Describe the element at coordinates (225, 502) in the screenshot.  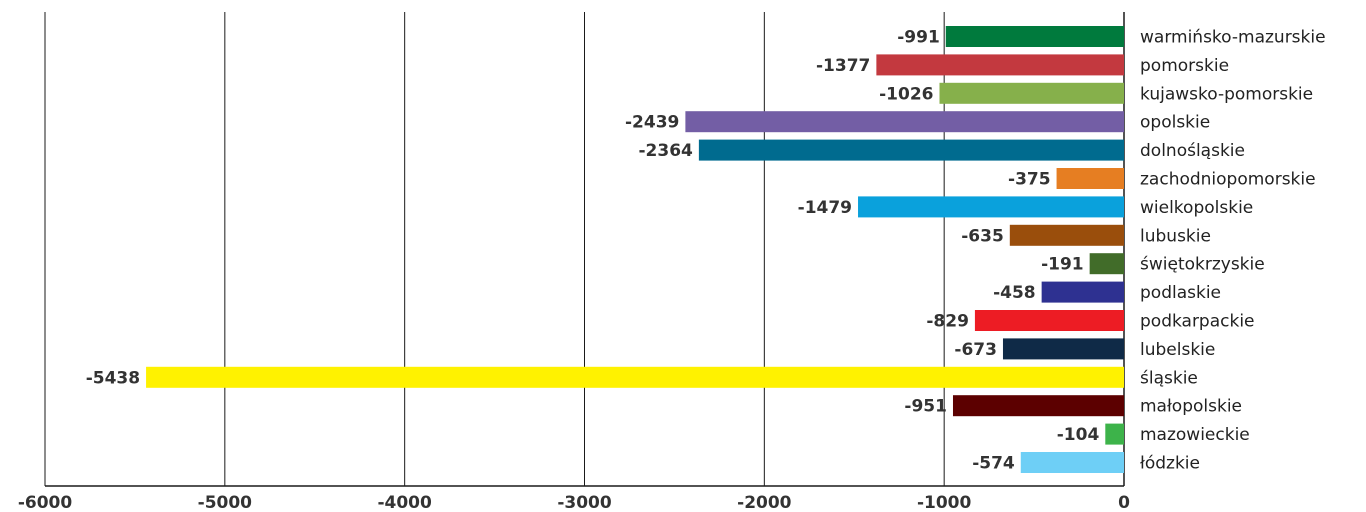
I see `x-tick-label: -5000` at that location.